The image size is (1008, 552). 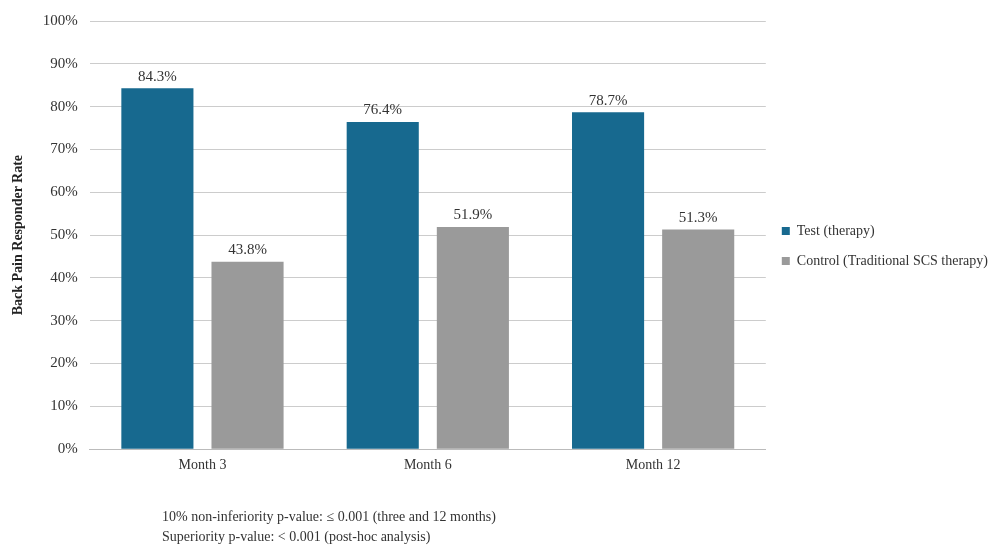 What do you see at coordinates (836, 230) in the screenshot?
I see `legend-label: Test (therapy)` at bounding box center [836, 230].